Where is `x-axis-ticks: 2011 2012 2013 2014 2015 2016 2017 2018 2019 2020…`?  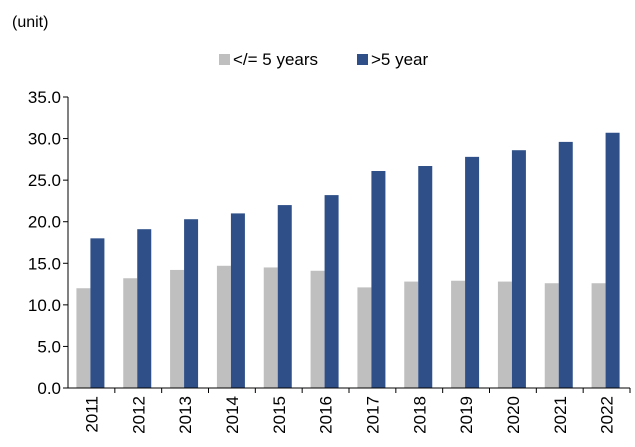 x-axis-ticks: 2011 2012 2013 2014 2015 2016 2017 2018 2019 2020… is located at coordinates (356, 411).